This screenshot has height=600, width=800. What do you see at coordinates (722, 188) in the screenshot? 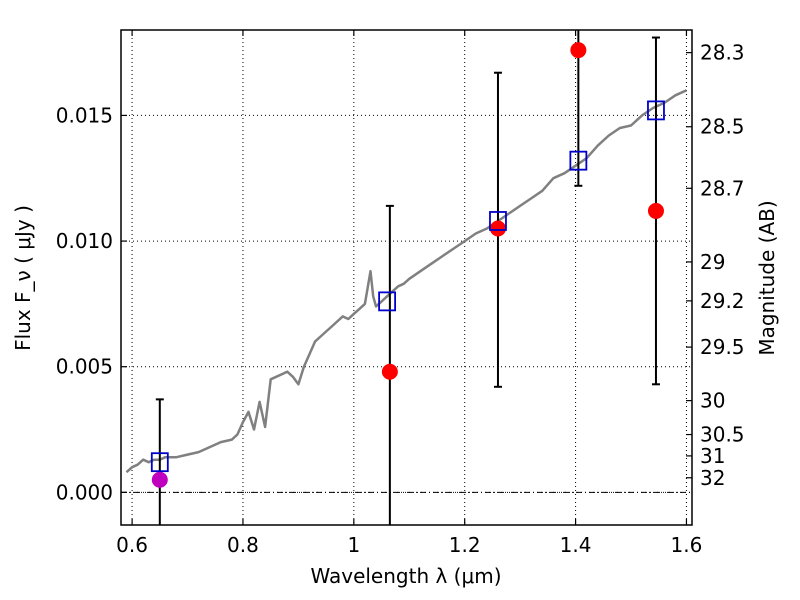
I see `y-right-tick-label: 28.7` at bounding box center [722, 188].